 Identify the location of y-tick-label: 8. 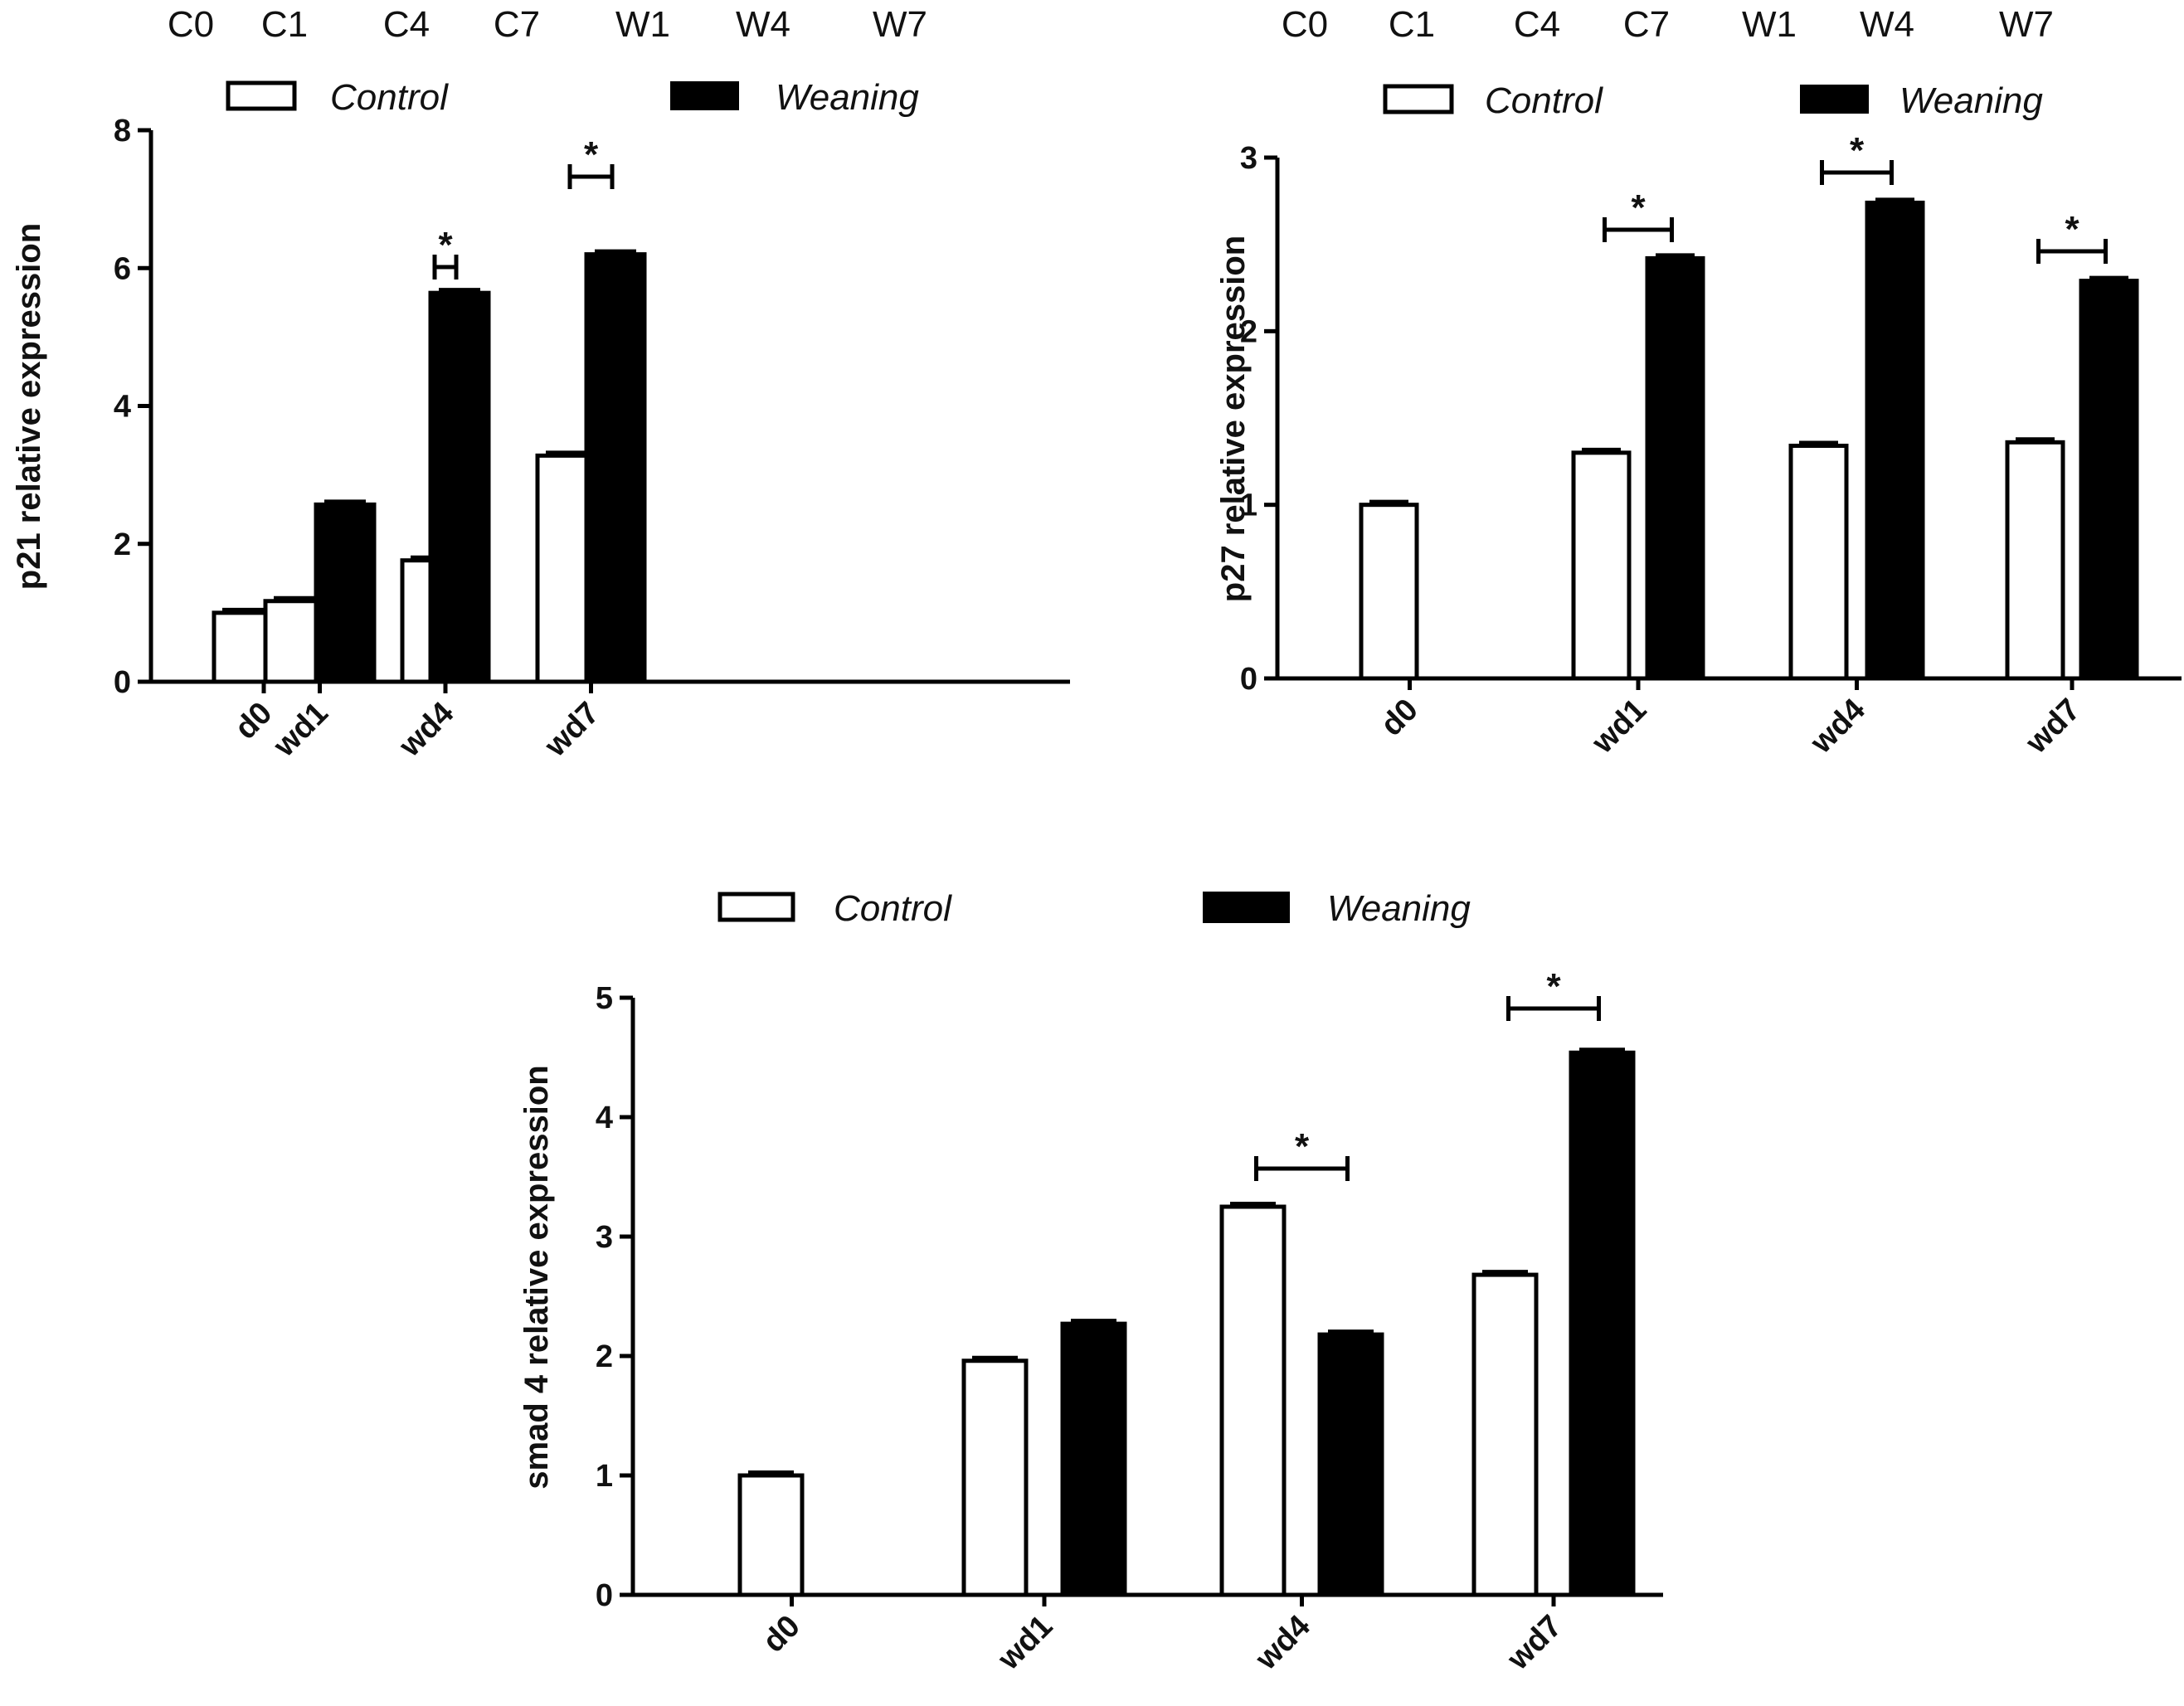
(122, 131).